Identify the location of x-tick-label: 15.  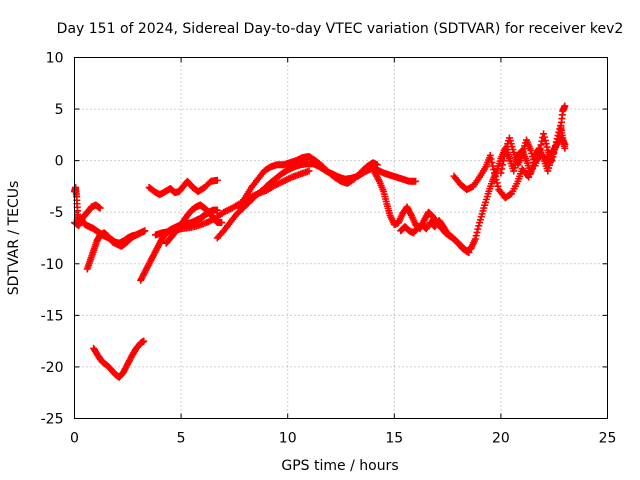
(394, 439).